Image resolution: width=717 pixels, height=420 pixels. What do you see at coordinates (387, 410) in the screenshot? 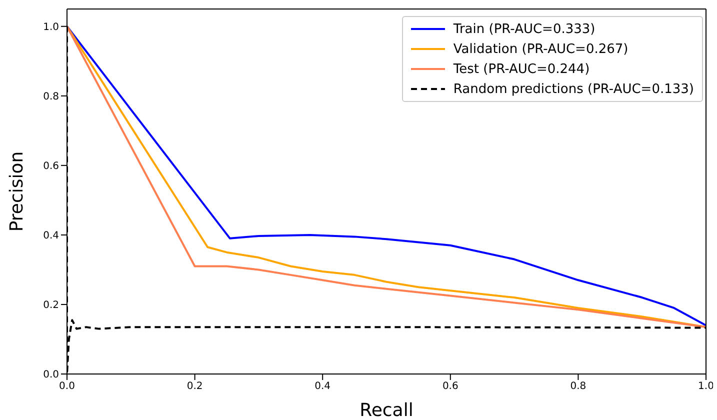
I see `x-axis-title: Recall` at bounding box center [387, 410].